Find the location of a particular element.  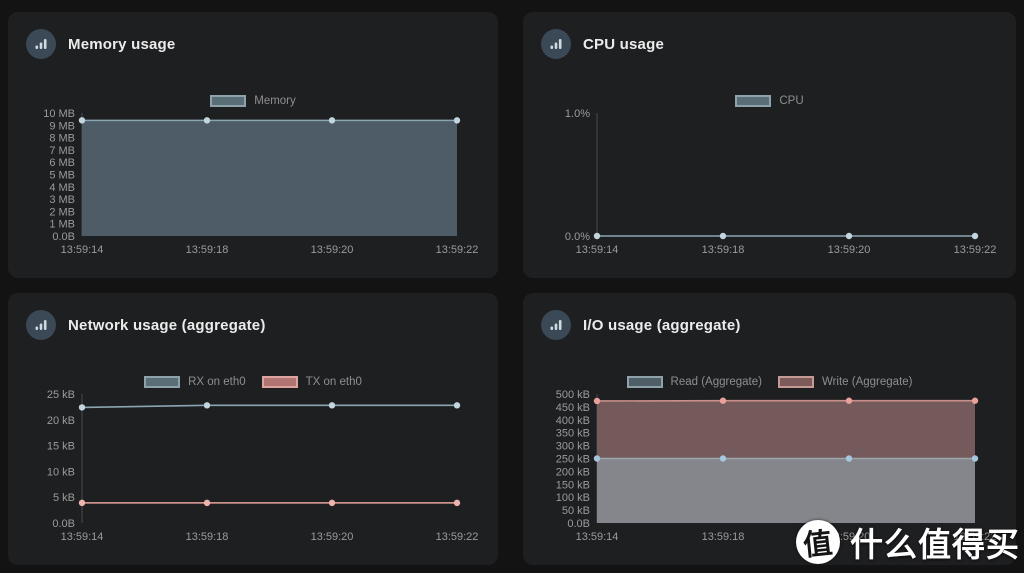

svg-text: 20 kB is located at coordinates (61, 421).